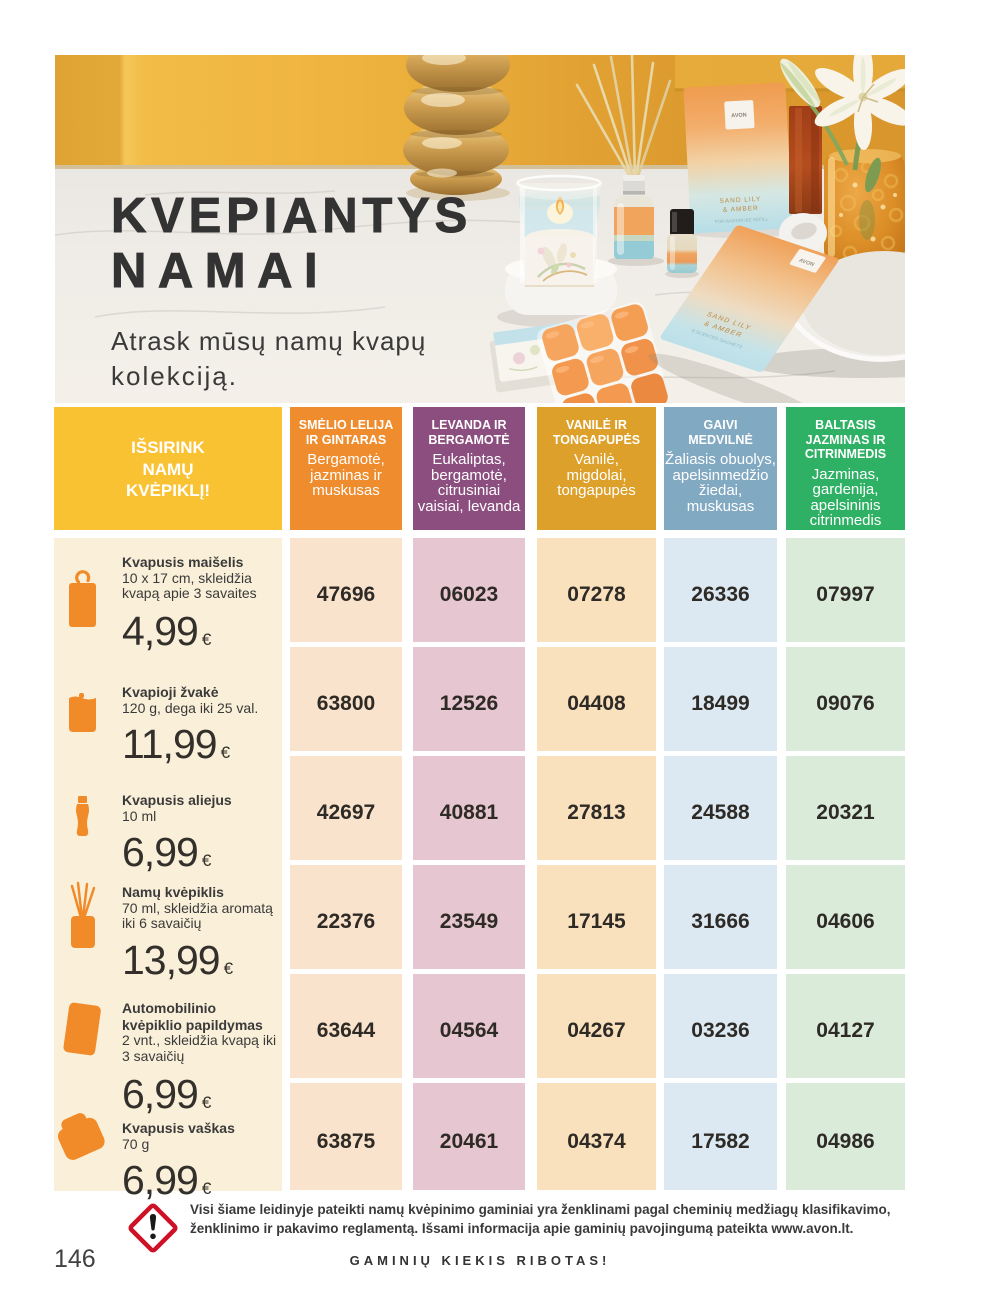 This screenshot has height=1299, width=1000. What do you see at coordinates (291, 216) in the screenshot?
I see `svg-text: KVEPIANTYS` at bounding box center [291, 216].